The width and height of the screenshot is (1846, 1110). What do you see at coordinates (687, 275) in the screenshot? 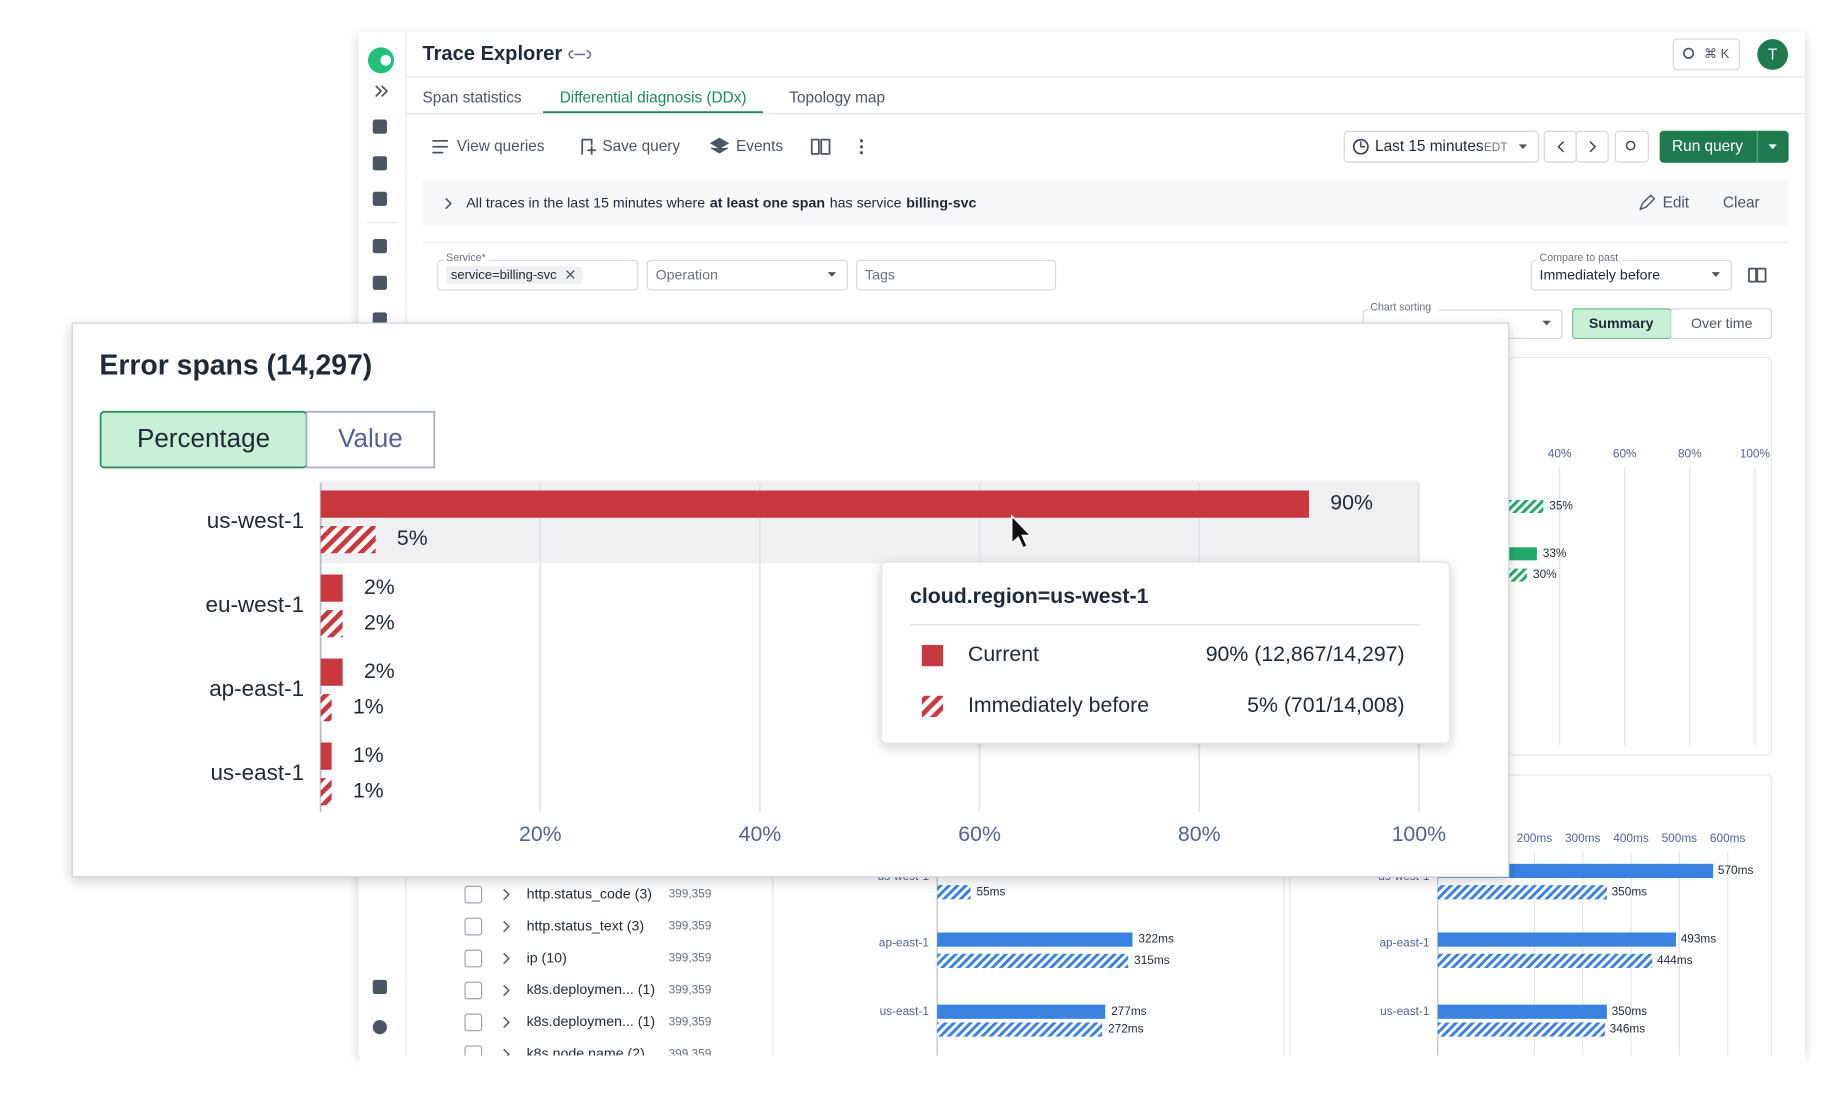
I see `operation-placeholder: Operation` at bounding box center [687, 275].